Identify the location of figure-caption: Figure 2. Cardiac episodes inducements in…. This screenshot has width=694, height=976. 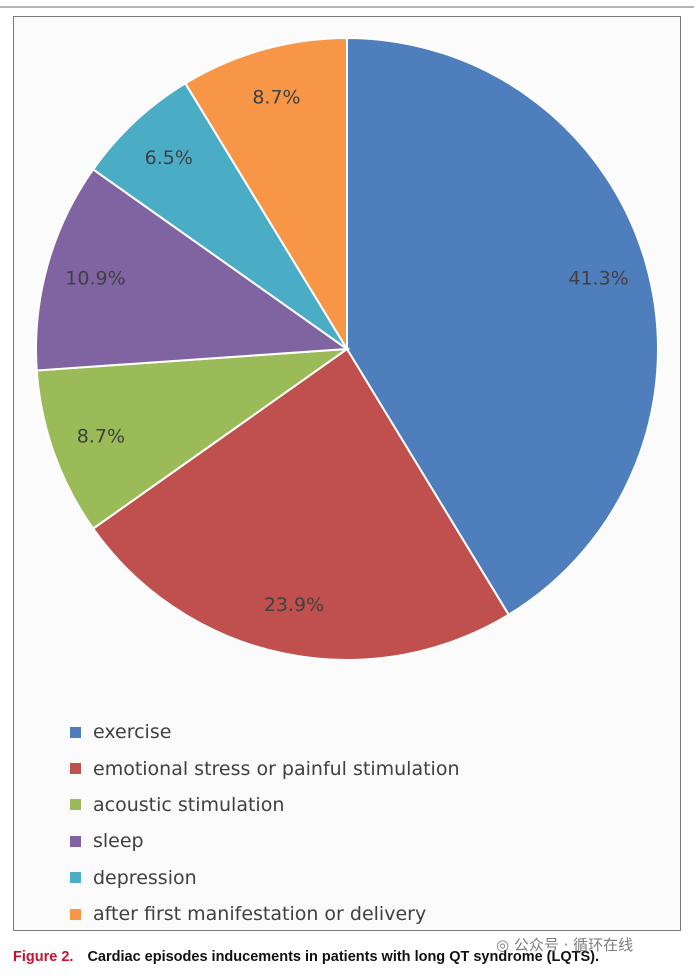
(306, 957).